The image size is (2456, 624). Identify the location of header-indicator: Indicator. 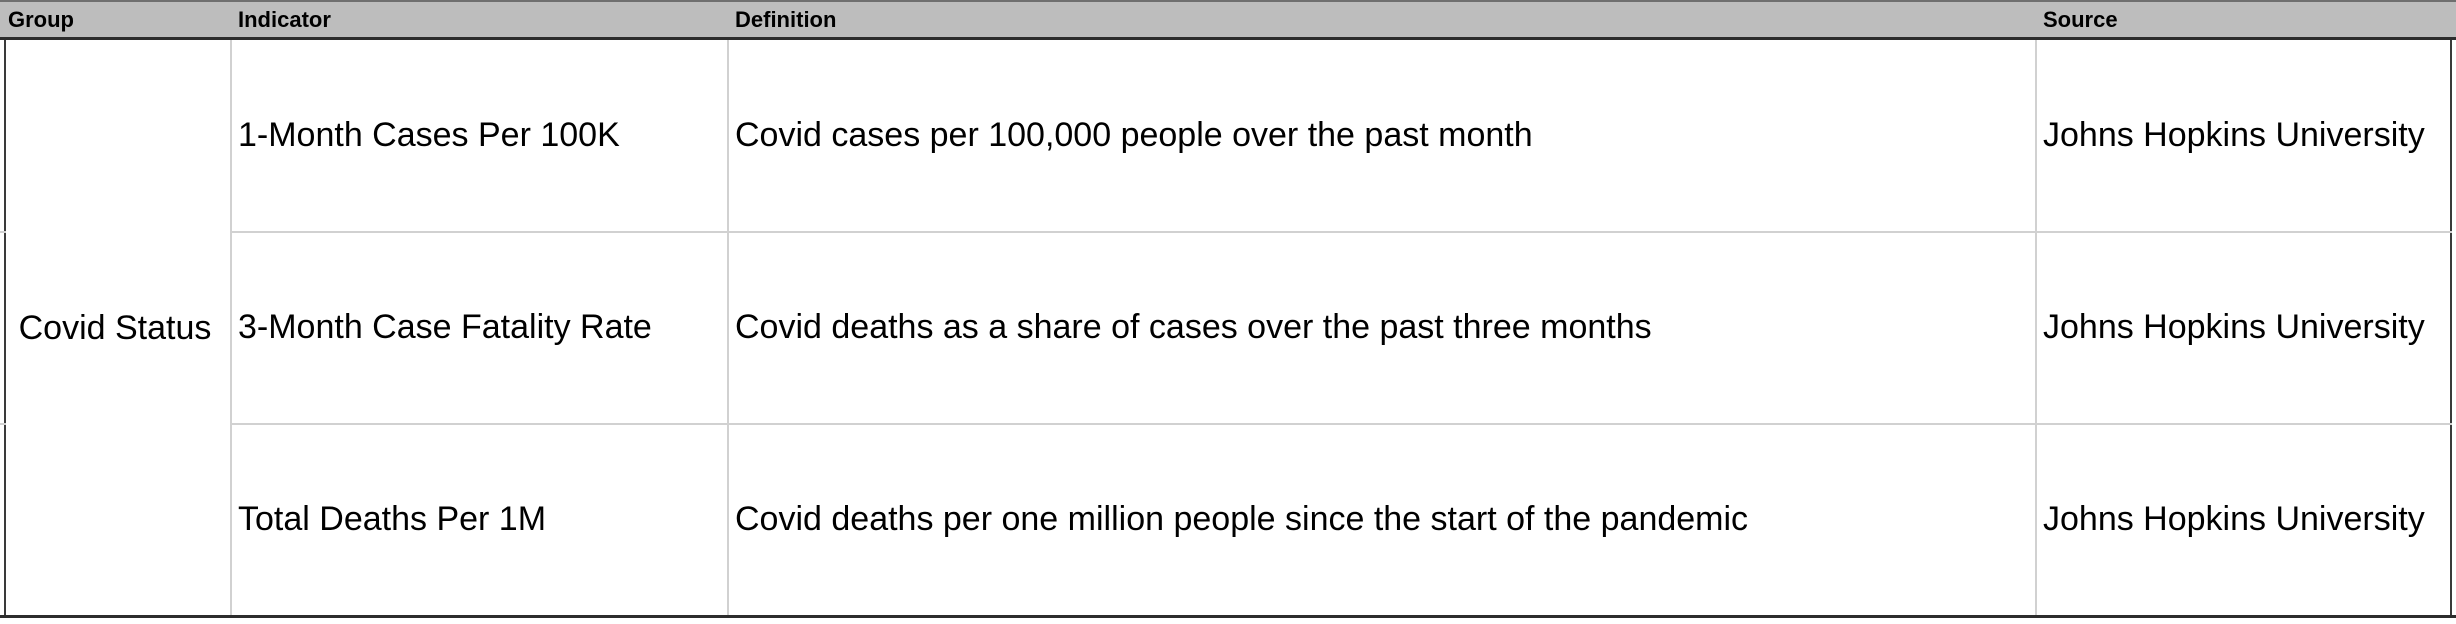
(284, 19).